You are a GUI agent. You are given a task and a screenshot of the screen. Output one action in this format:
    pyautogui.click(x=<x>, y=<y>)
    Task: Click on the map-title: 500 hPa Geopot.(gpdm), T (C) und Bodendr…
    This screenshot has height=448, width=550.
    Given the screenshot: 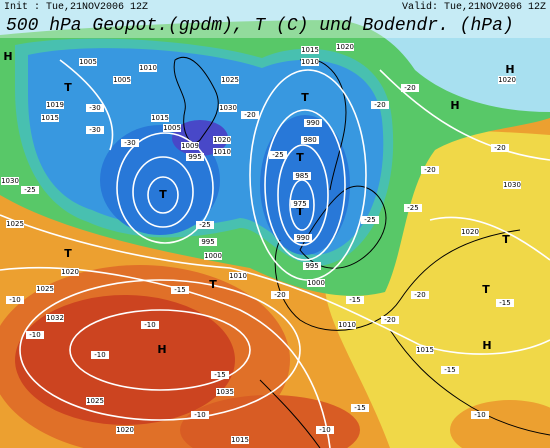 What is the action you would take?
    pyautogui.click(x=260, y=26)
    